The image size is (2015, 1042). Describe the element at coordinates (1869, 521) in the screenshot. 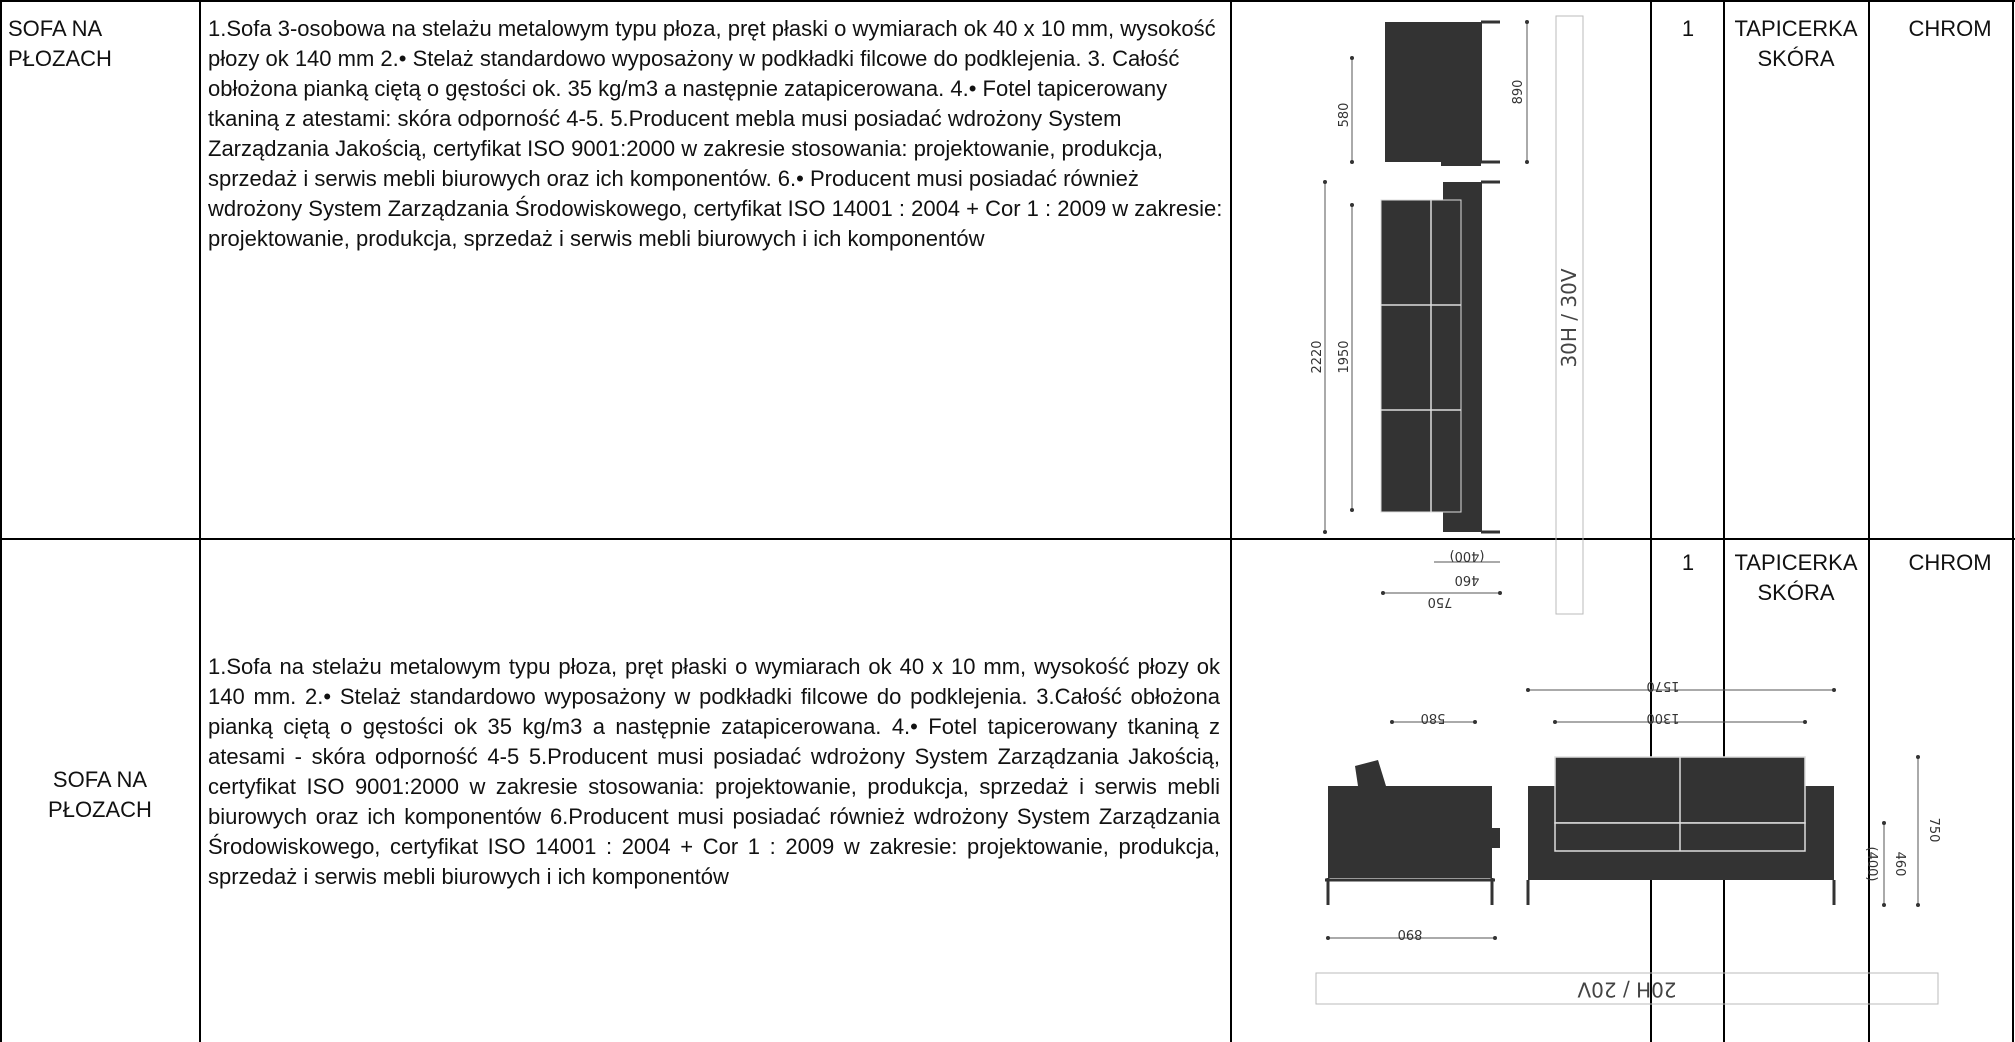

I see `column-divider-material` at that location.